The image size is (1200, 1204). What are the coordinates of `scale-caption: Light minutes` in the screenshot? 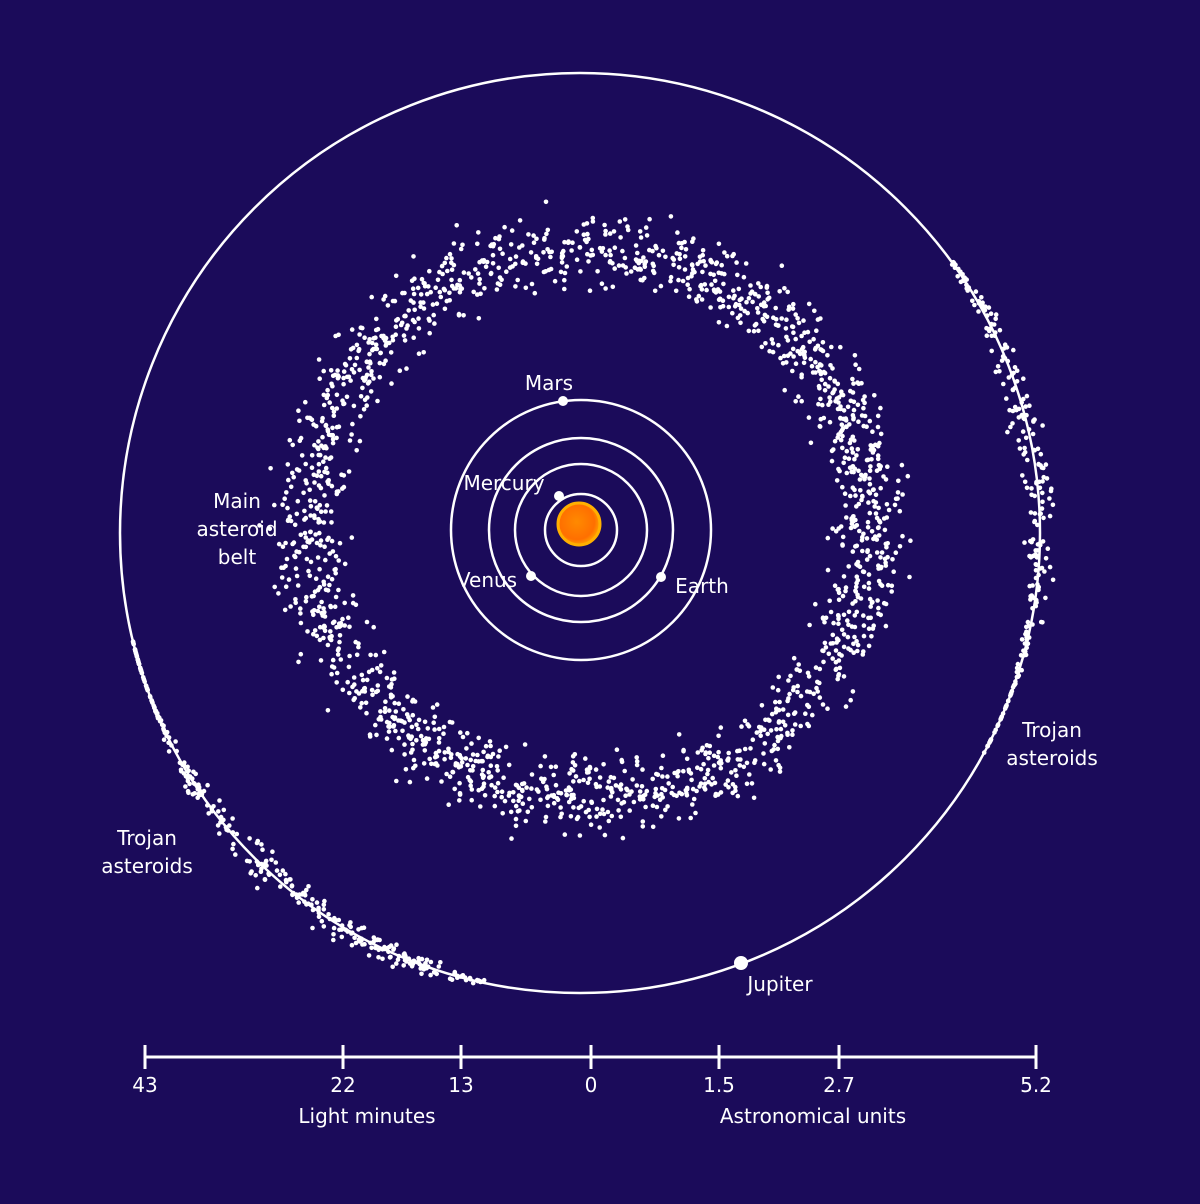 It's located at (366, 1116).